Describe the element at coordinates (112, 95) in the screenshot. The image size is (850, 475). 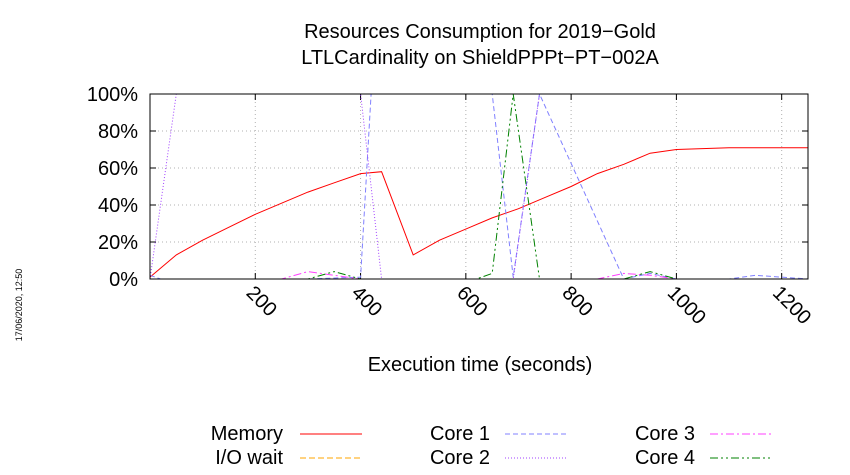
I see `y-tick-label: 100%` at that location.